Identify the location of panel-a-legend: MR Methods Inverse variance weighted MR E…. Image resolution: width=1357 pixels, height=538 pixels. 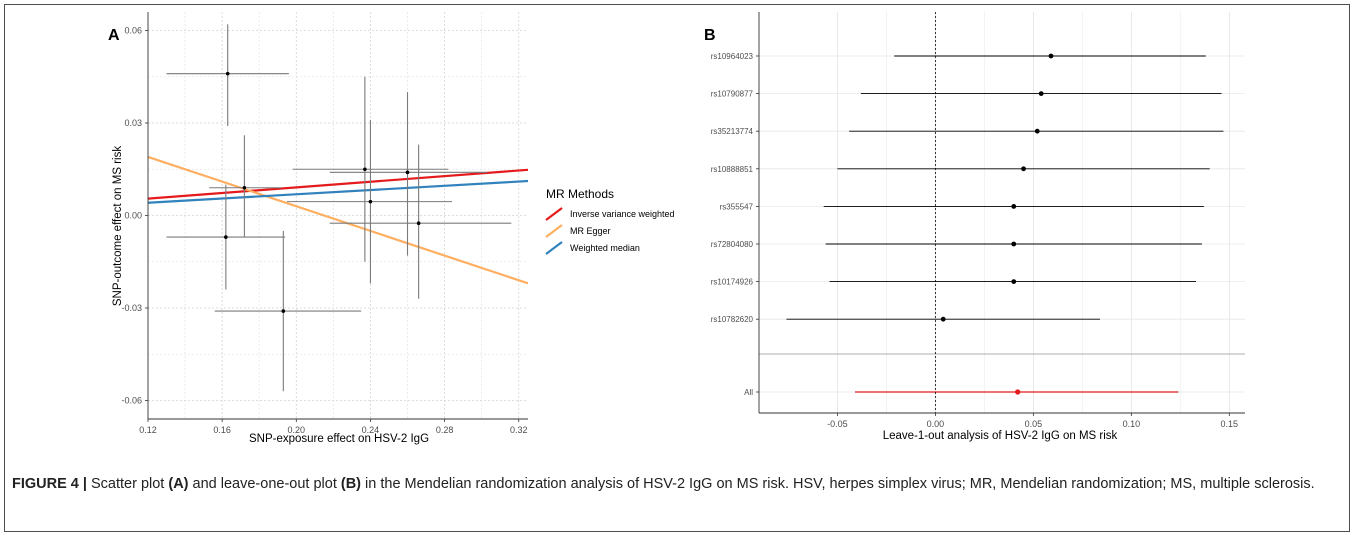
(610, 221).